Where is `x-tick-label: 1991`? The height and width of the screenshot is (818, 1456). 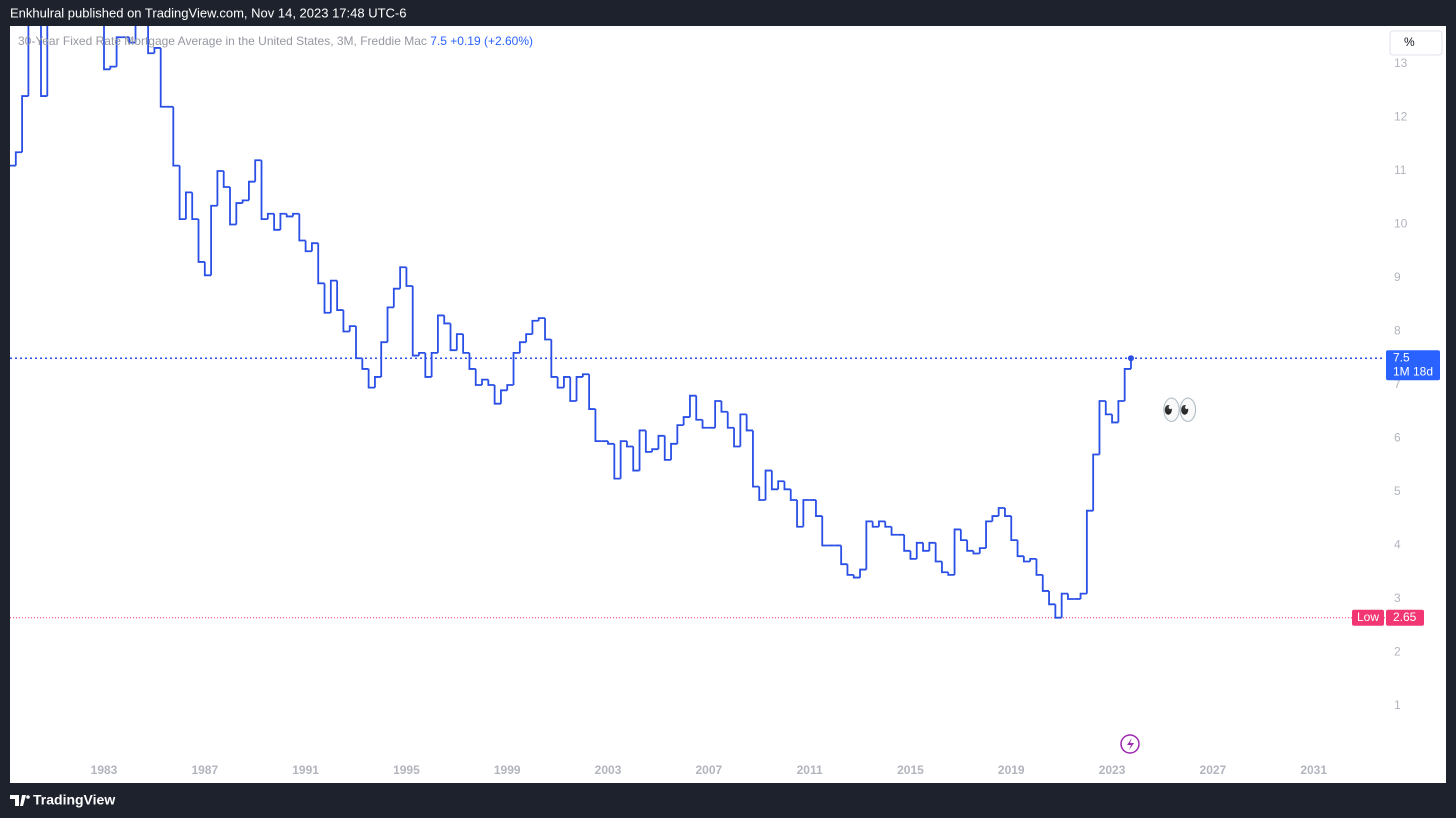
x-tick-label: 1991 is located at coordinates (305, 770).